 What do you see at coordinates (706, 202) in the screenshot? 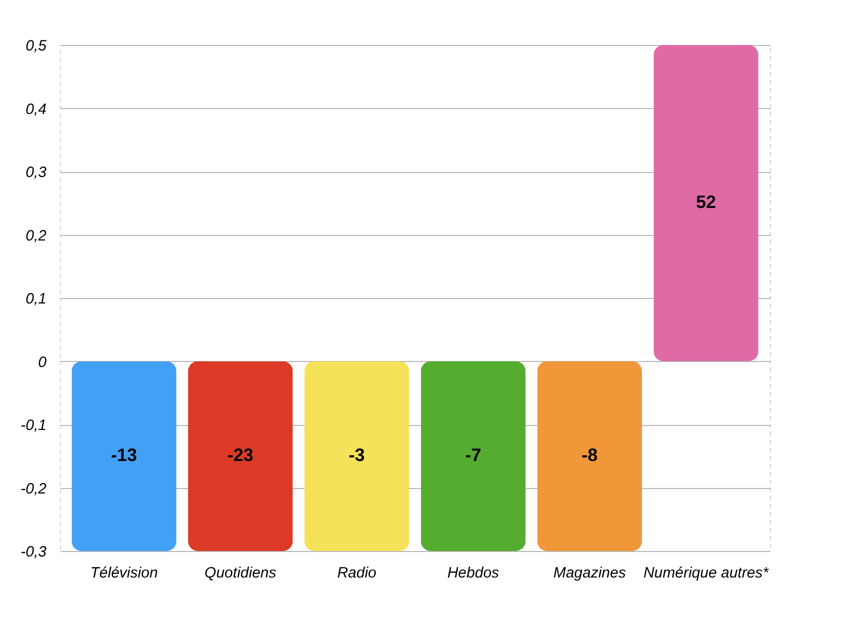
I see `annotation: 52` at bounding box center [706, 202].